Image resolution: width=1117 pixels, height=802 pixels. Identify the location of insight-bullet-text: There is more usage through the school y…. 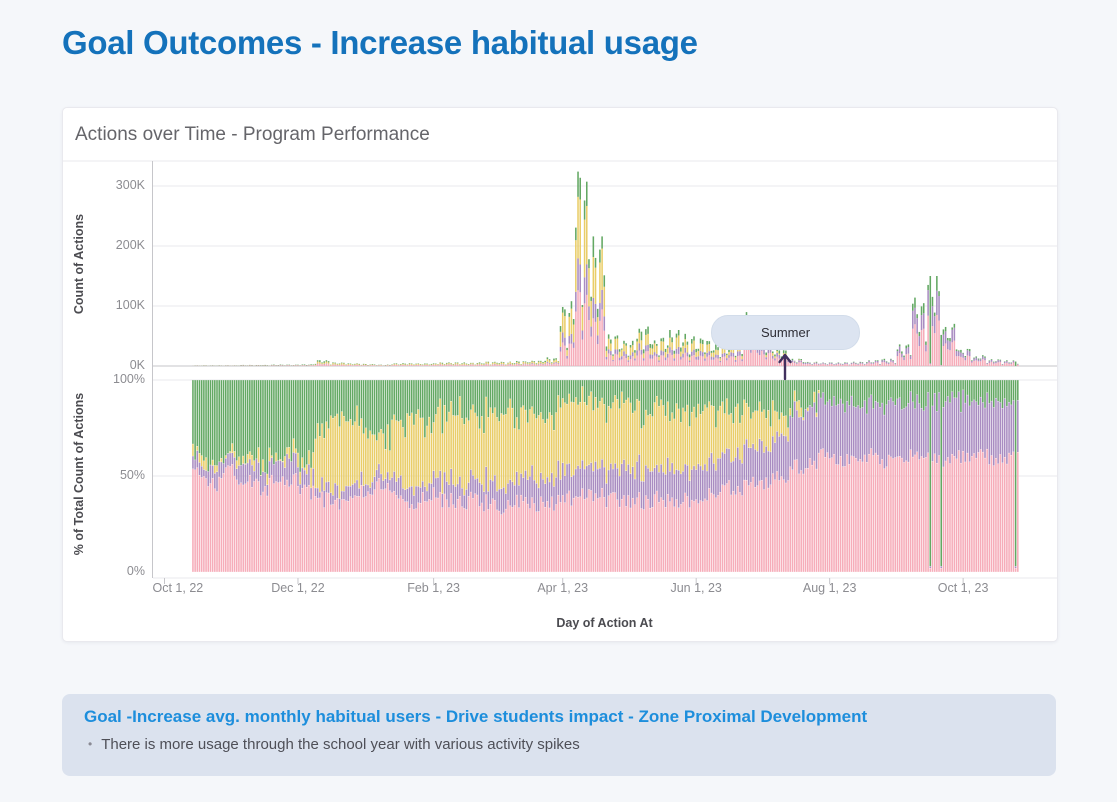
(340, 744).